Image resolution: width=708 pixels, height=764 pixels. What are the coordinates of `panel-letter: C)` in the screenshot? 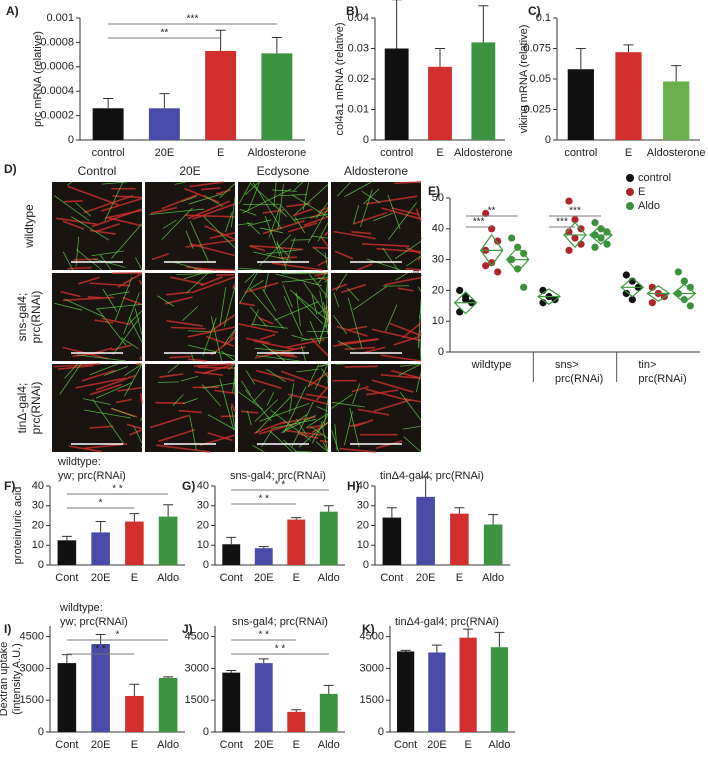 It's located at (534, 11).